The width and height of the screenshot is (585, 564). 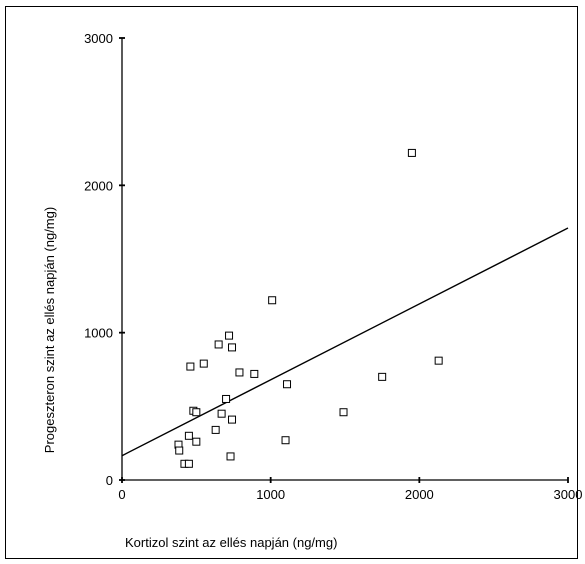 I want to click on x-tick-label: 1000, so click(x=270, y=494).